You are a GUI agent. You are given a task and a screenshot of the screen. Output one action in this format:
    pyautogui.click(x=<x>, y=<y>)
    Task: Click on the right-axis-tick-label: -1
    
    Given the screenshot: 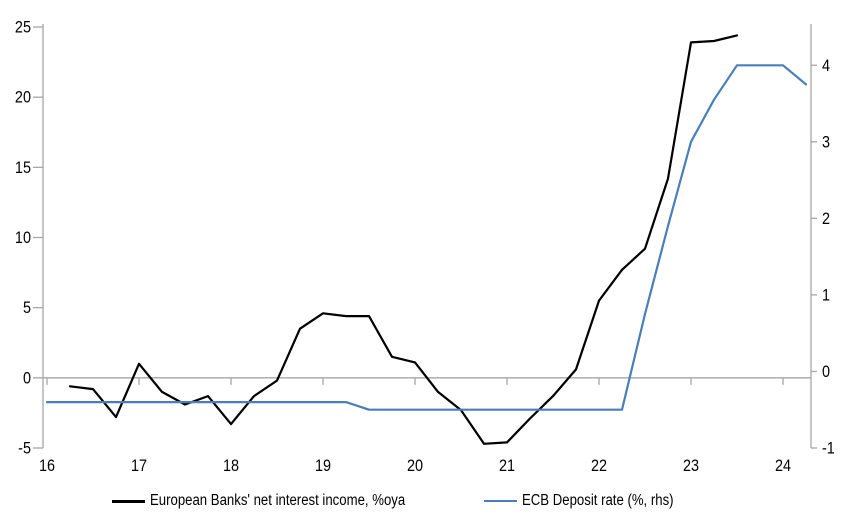 What is the action you would take?
    pyautogui.click(x=828, y=448)
    